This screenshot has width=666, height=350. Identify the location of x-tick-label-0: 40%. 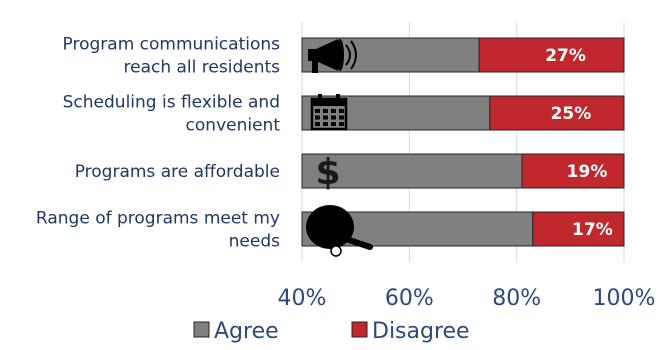
(302, 298).